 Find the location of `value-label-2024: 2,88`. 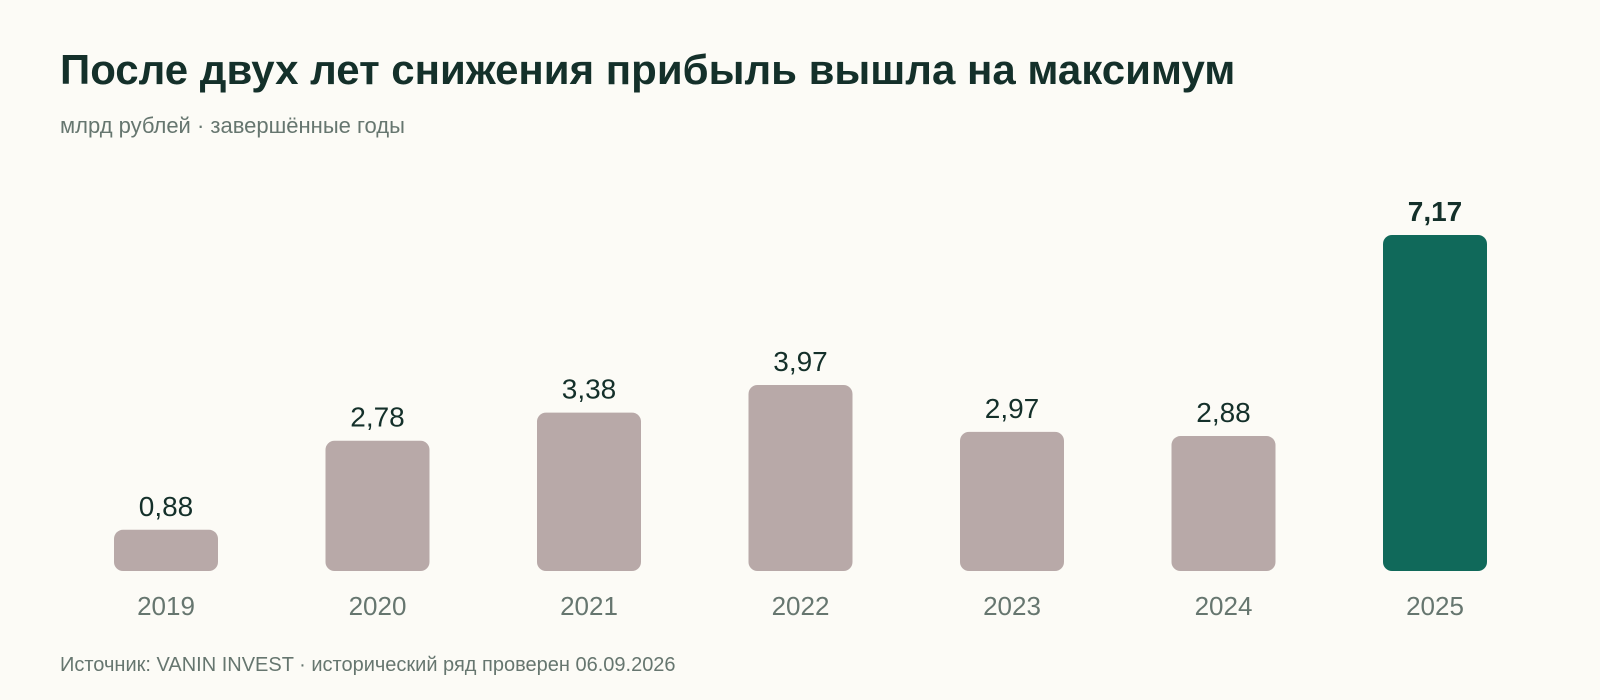

value-label-2024: 2,88 is located at coordinates (1223, 412).